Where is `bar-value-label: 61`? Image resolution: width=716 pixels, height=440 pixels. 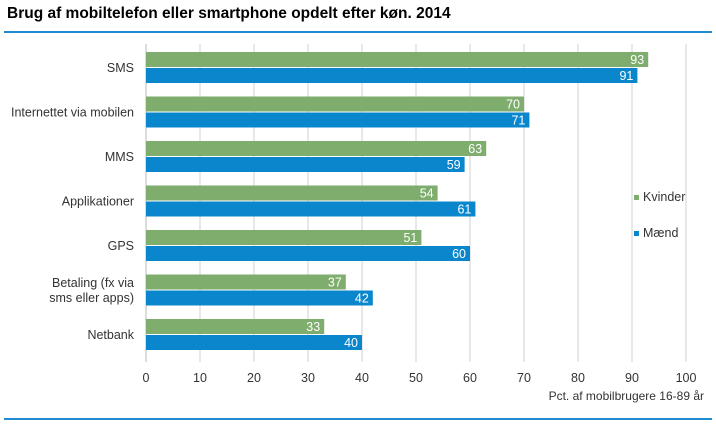 bar-value-label: 61 is located at coordinates (464, 210).